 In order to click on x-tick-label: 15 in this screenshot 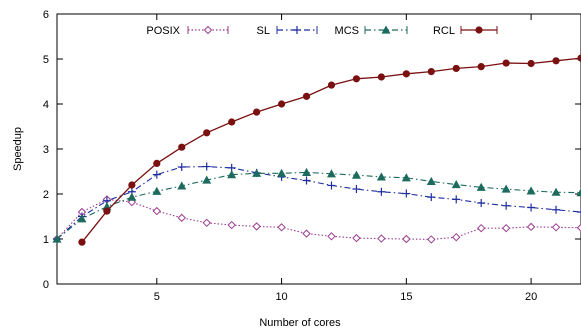, I will do `click(406, 297)`.